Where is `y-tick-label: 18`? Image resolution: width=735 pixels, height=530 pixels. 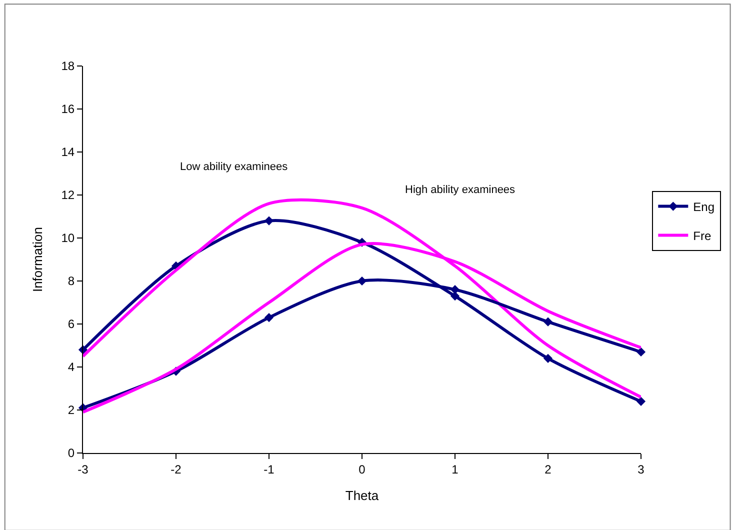
y-tick-label: 18 is located at coordinates (68, 66).